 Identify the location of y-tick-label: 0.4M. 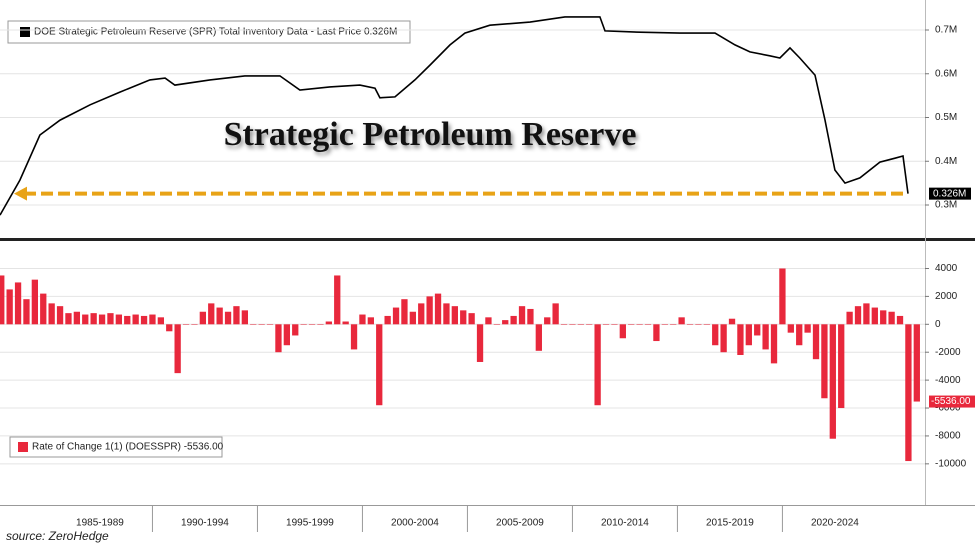
(946, 161).